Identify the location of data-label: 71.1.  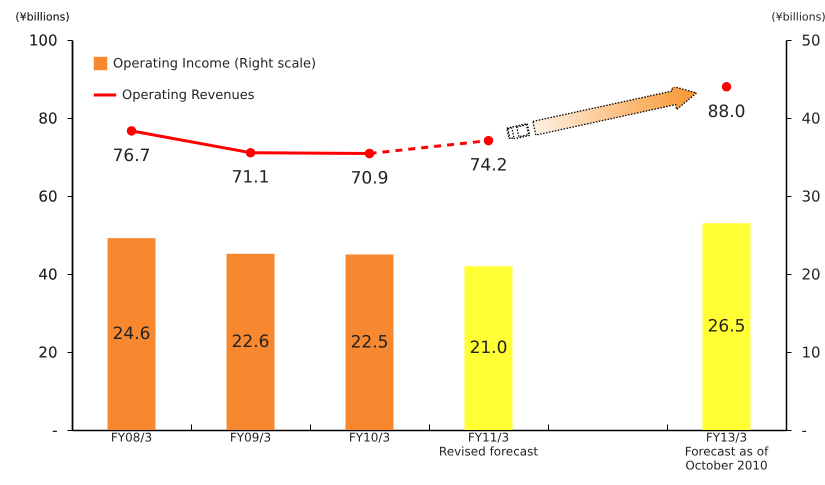
(251, 178).